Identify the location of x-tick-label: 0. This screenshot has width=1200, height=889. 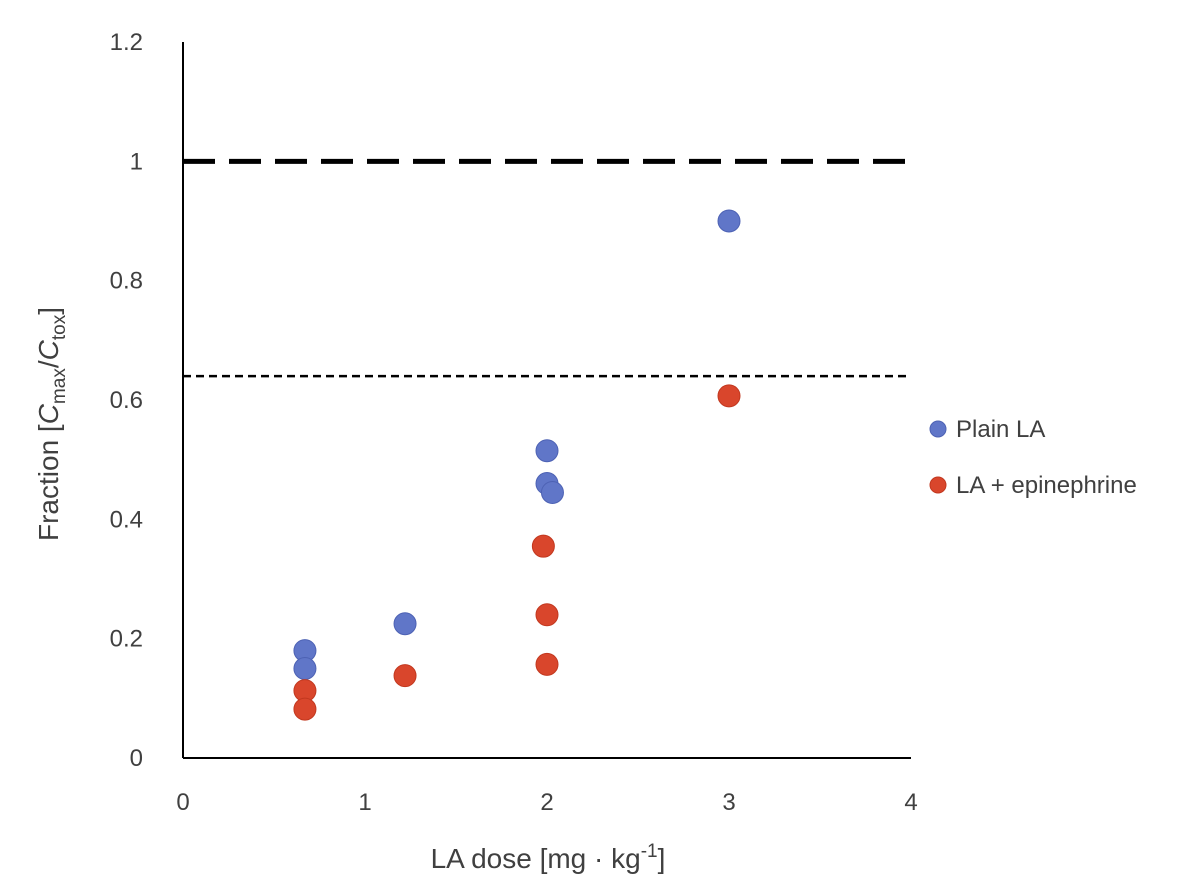
(182, 802).